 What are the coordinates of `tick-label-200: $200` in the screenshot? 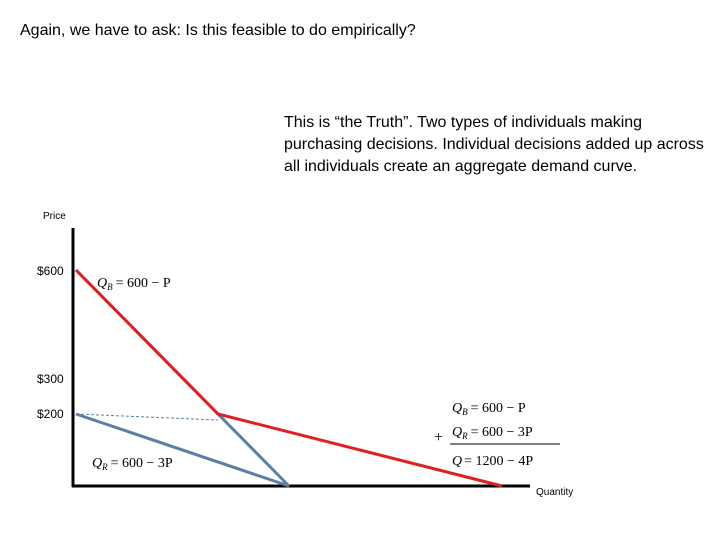 It's located at (50, 414).